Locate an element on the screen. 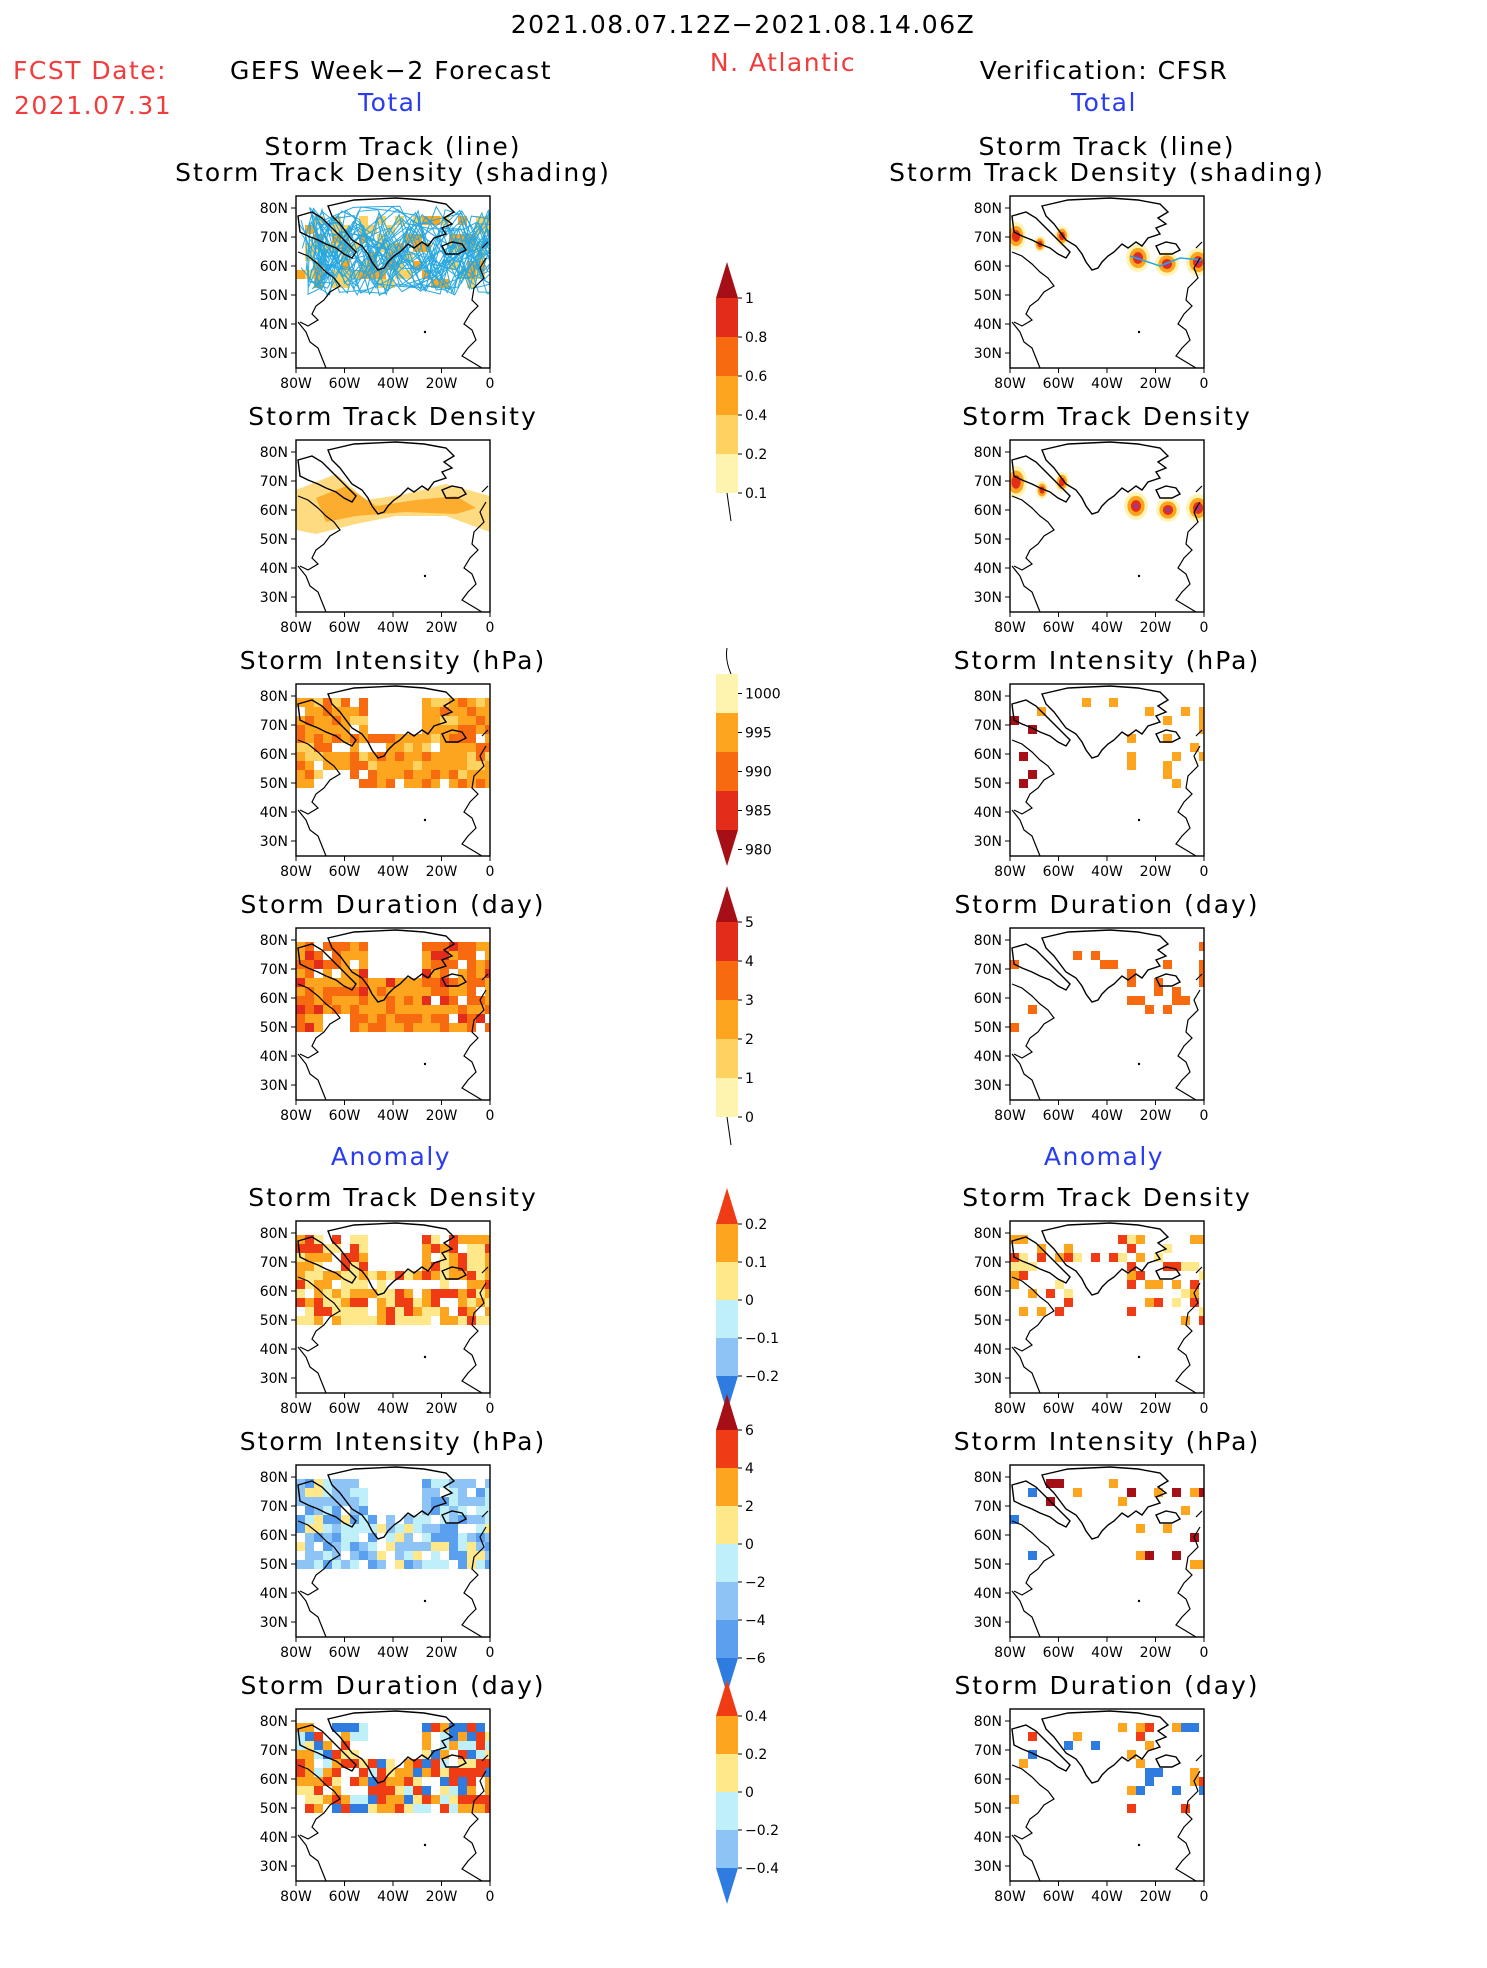 This screenshot has height=1968, width=1487. colorbar-label: 0.6 is located at coordinates (756, 377).